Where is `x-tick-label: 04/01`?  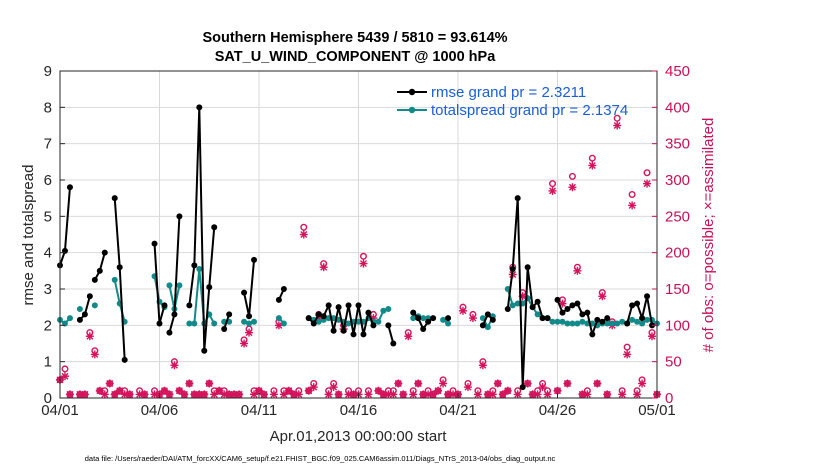 x-tick-label: 04/01 is located at coordinates (60, 410).